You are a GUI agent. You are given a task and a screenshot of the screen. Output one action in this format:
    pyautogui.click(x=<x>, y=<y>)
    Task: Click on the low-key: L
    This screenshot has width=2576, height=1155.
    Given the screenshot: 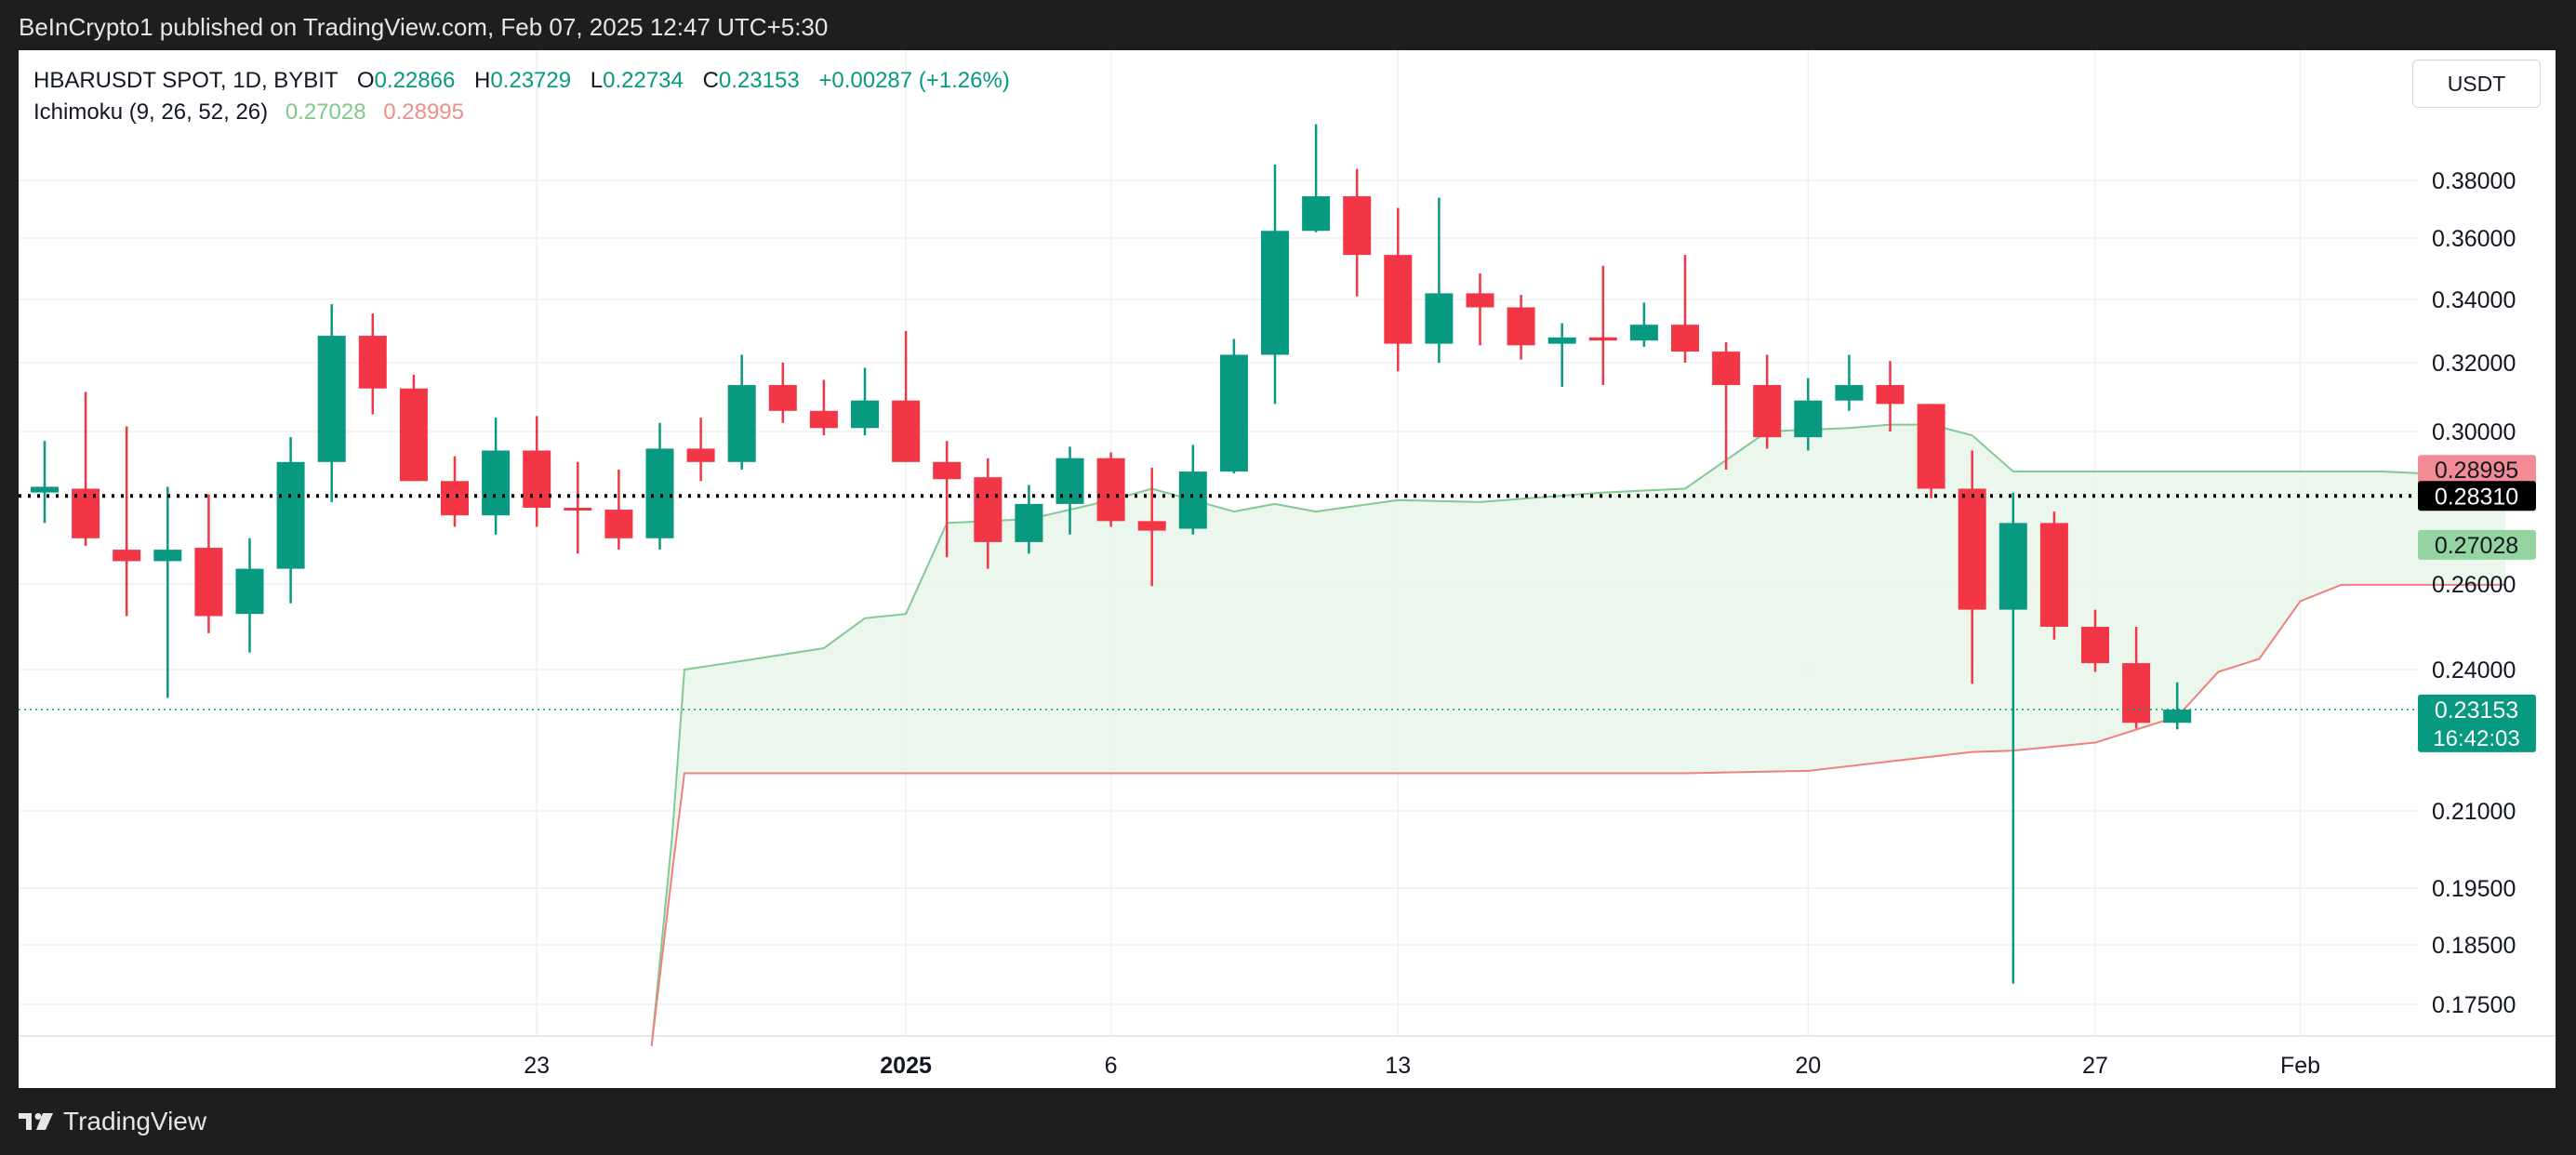 What is the action you would take?
    pyautogui.click(x=597, y=80)
    